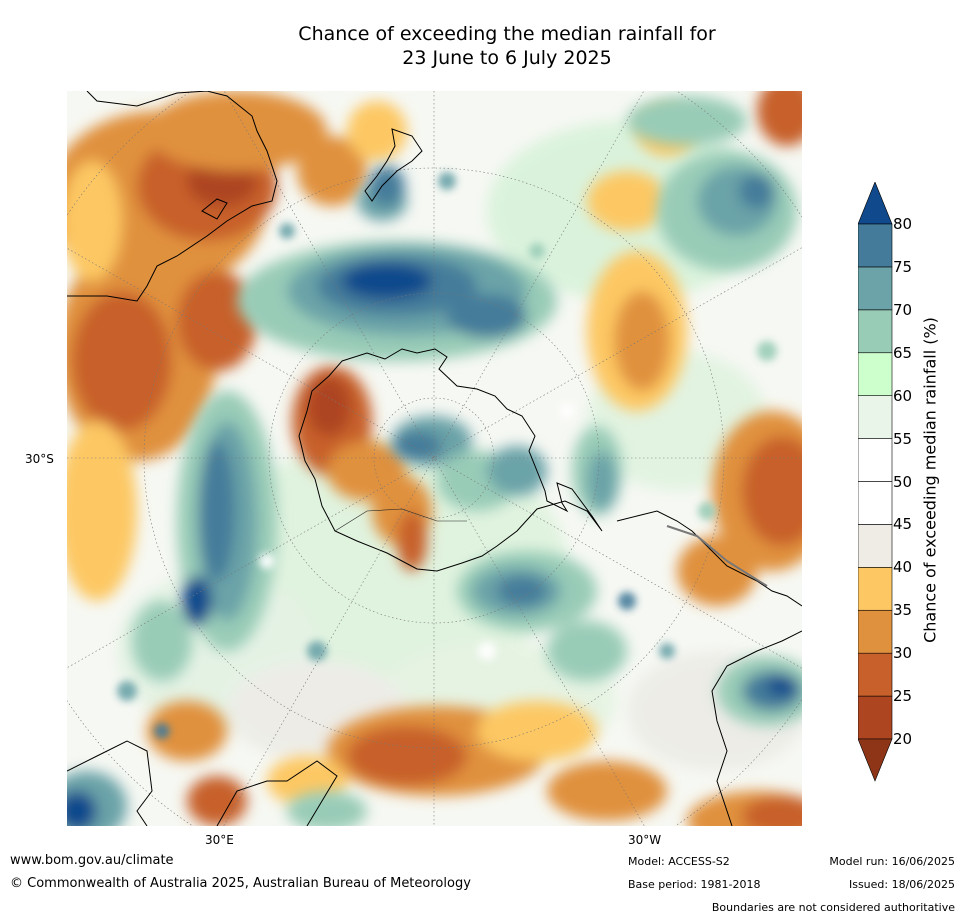  I want to click on antarctica-coastline, so click(450, 460).